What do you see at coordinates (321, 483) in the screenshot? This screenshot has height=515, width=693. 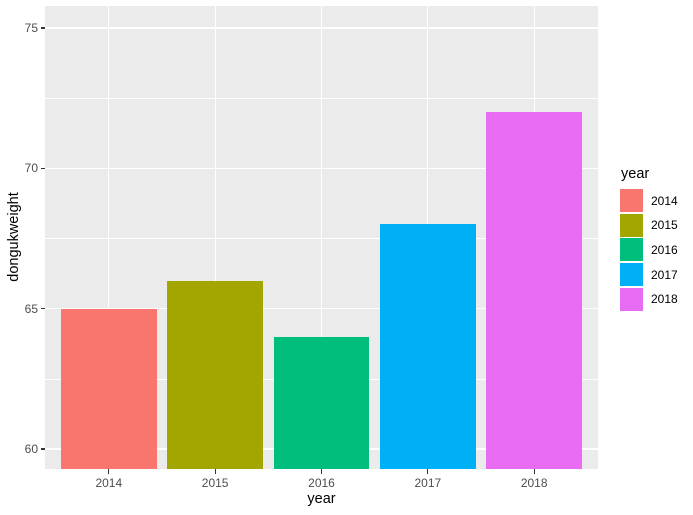 I see `x-tick-label: 2016` at bounding box center [321, 483].